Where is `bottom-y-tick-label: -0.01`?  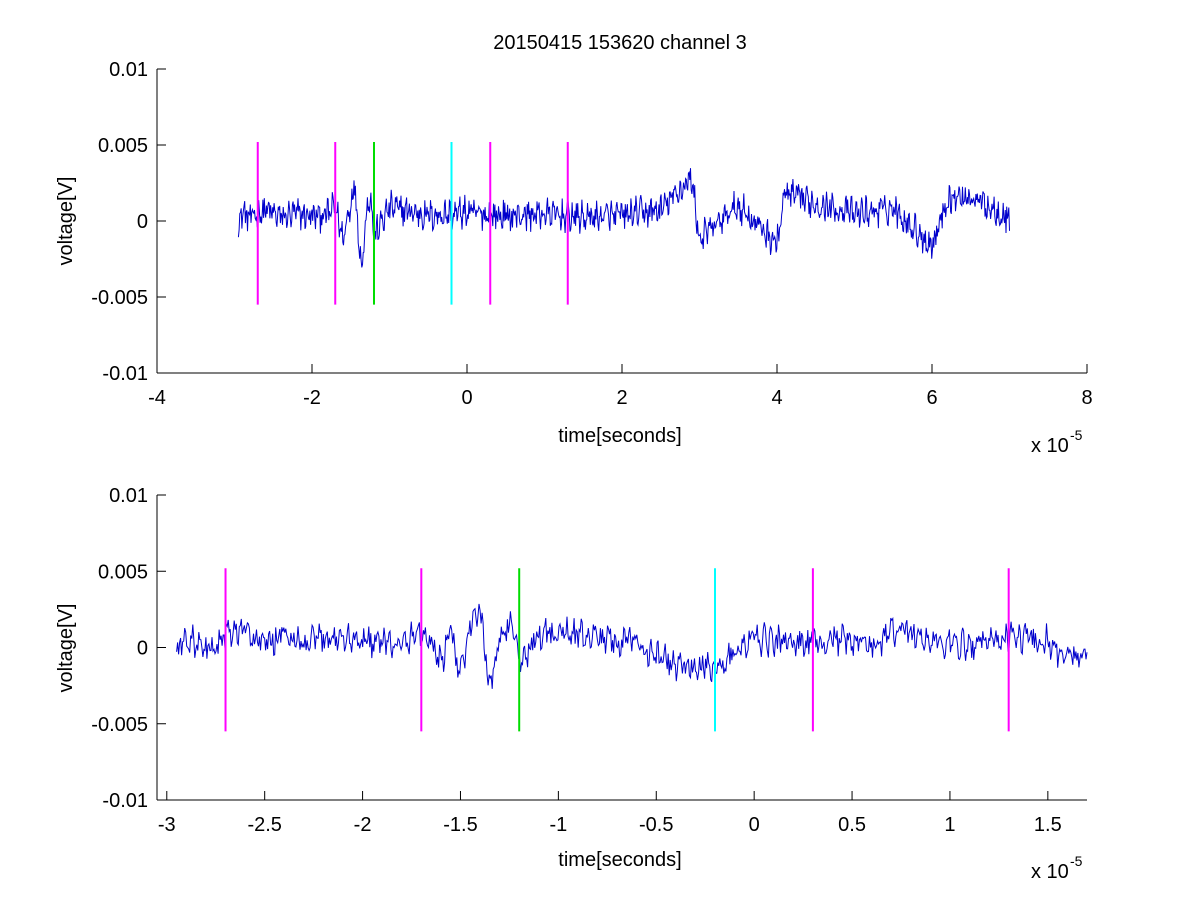 bottom-y-tick-label: -0.01 is located at coordinates (125, 801).